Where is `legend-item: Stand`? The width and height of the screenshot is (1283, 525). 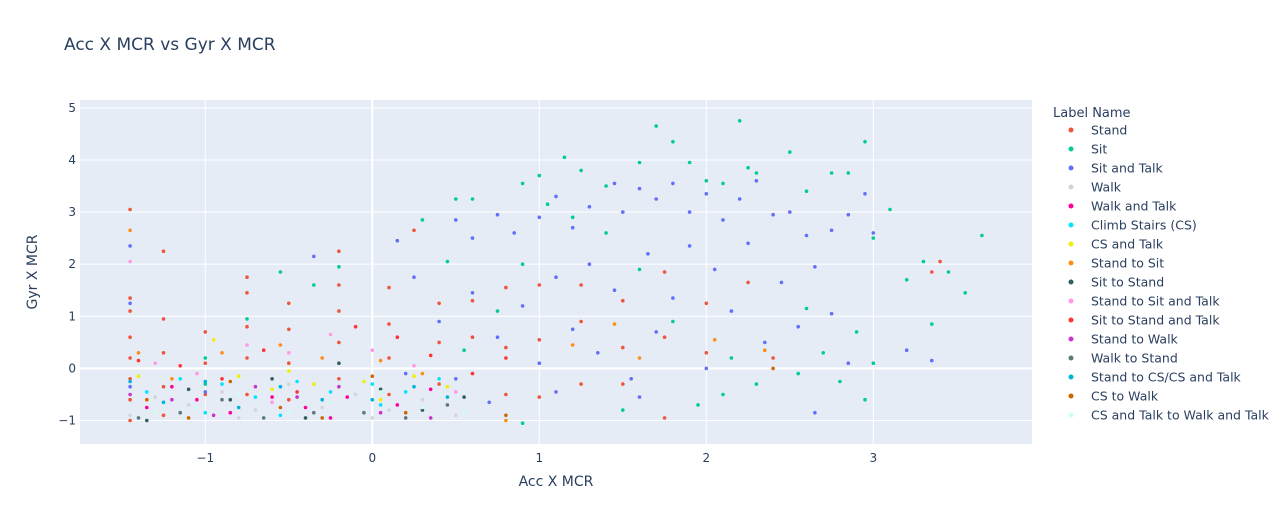
legend-item: Stand is located at coordinates (1098, 130).